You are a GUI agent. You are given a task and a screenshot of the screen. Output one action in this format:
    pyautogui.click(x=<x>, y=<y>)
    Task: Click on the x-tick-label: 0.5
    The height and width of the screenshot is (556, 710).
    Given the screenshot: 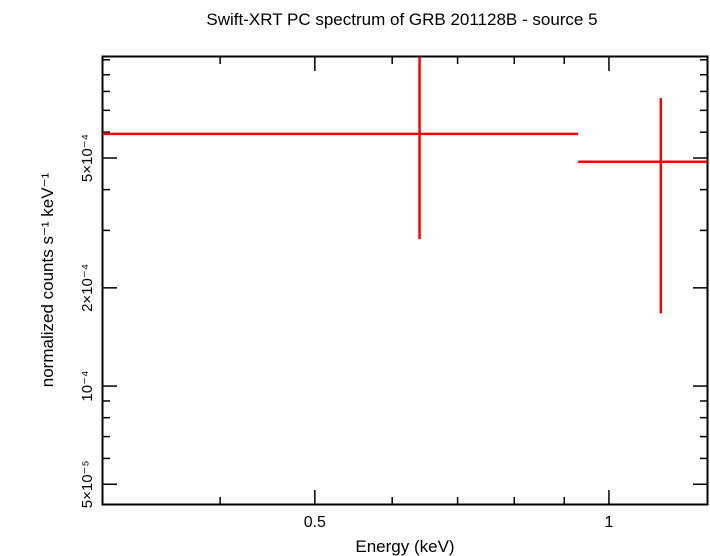 What is the action you would take?
    pyautogui.click(x=315, y=522)
    